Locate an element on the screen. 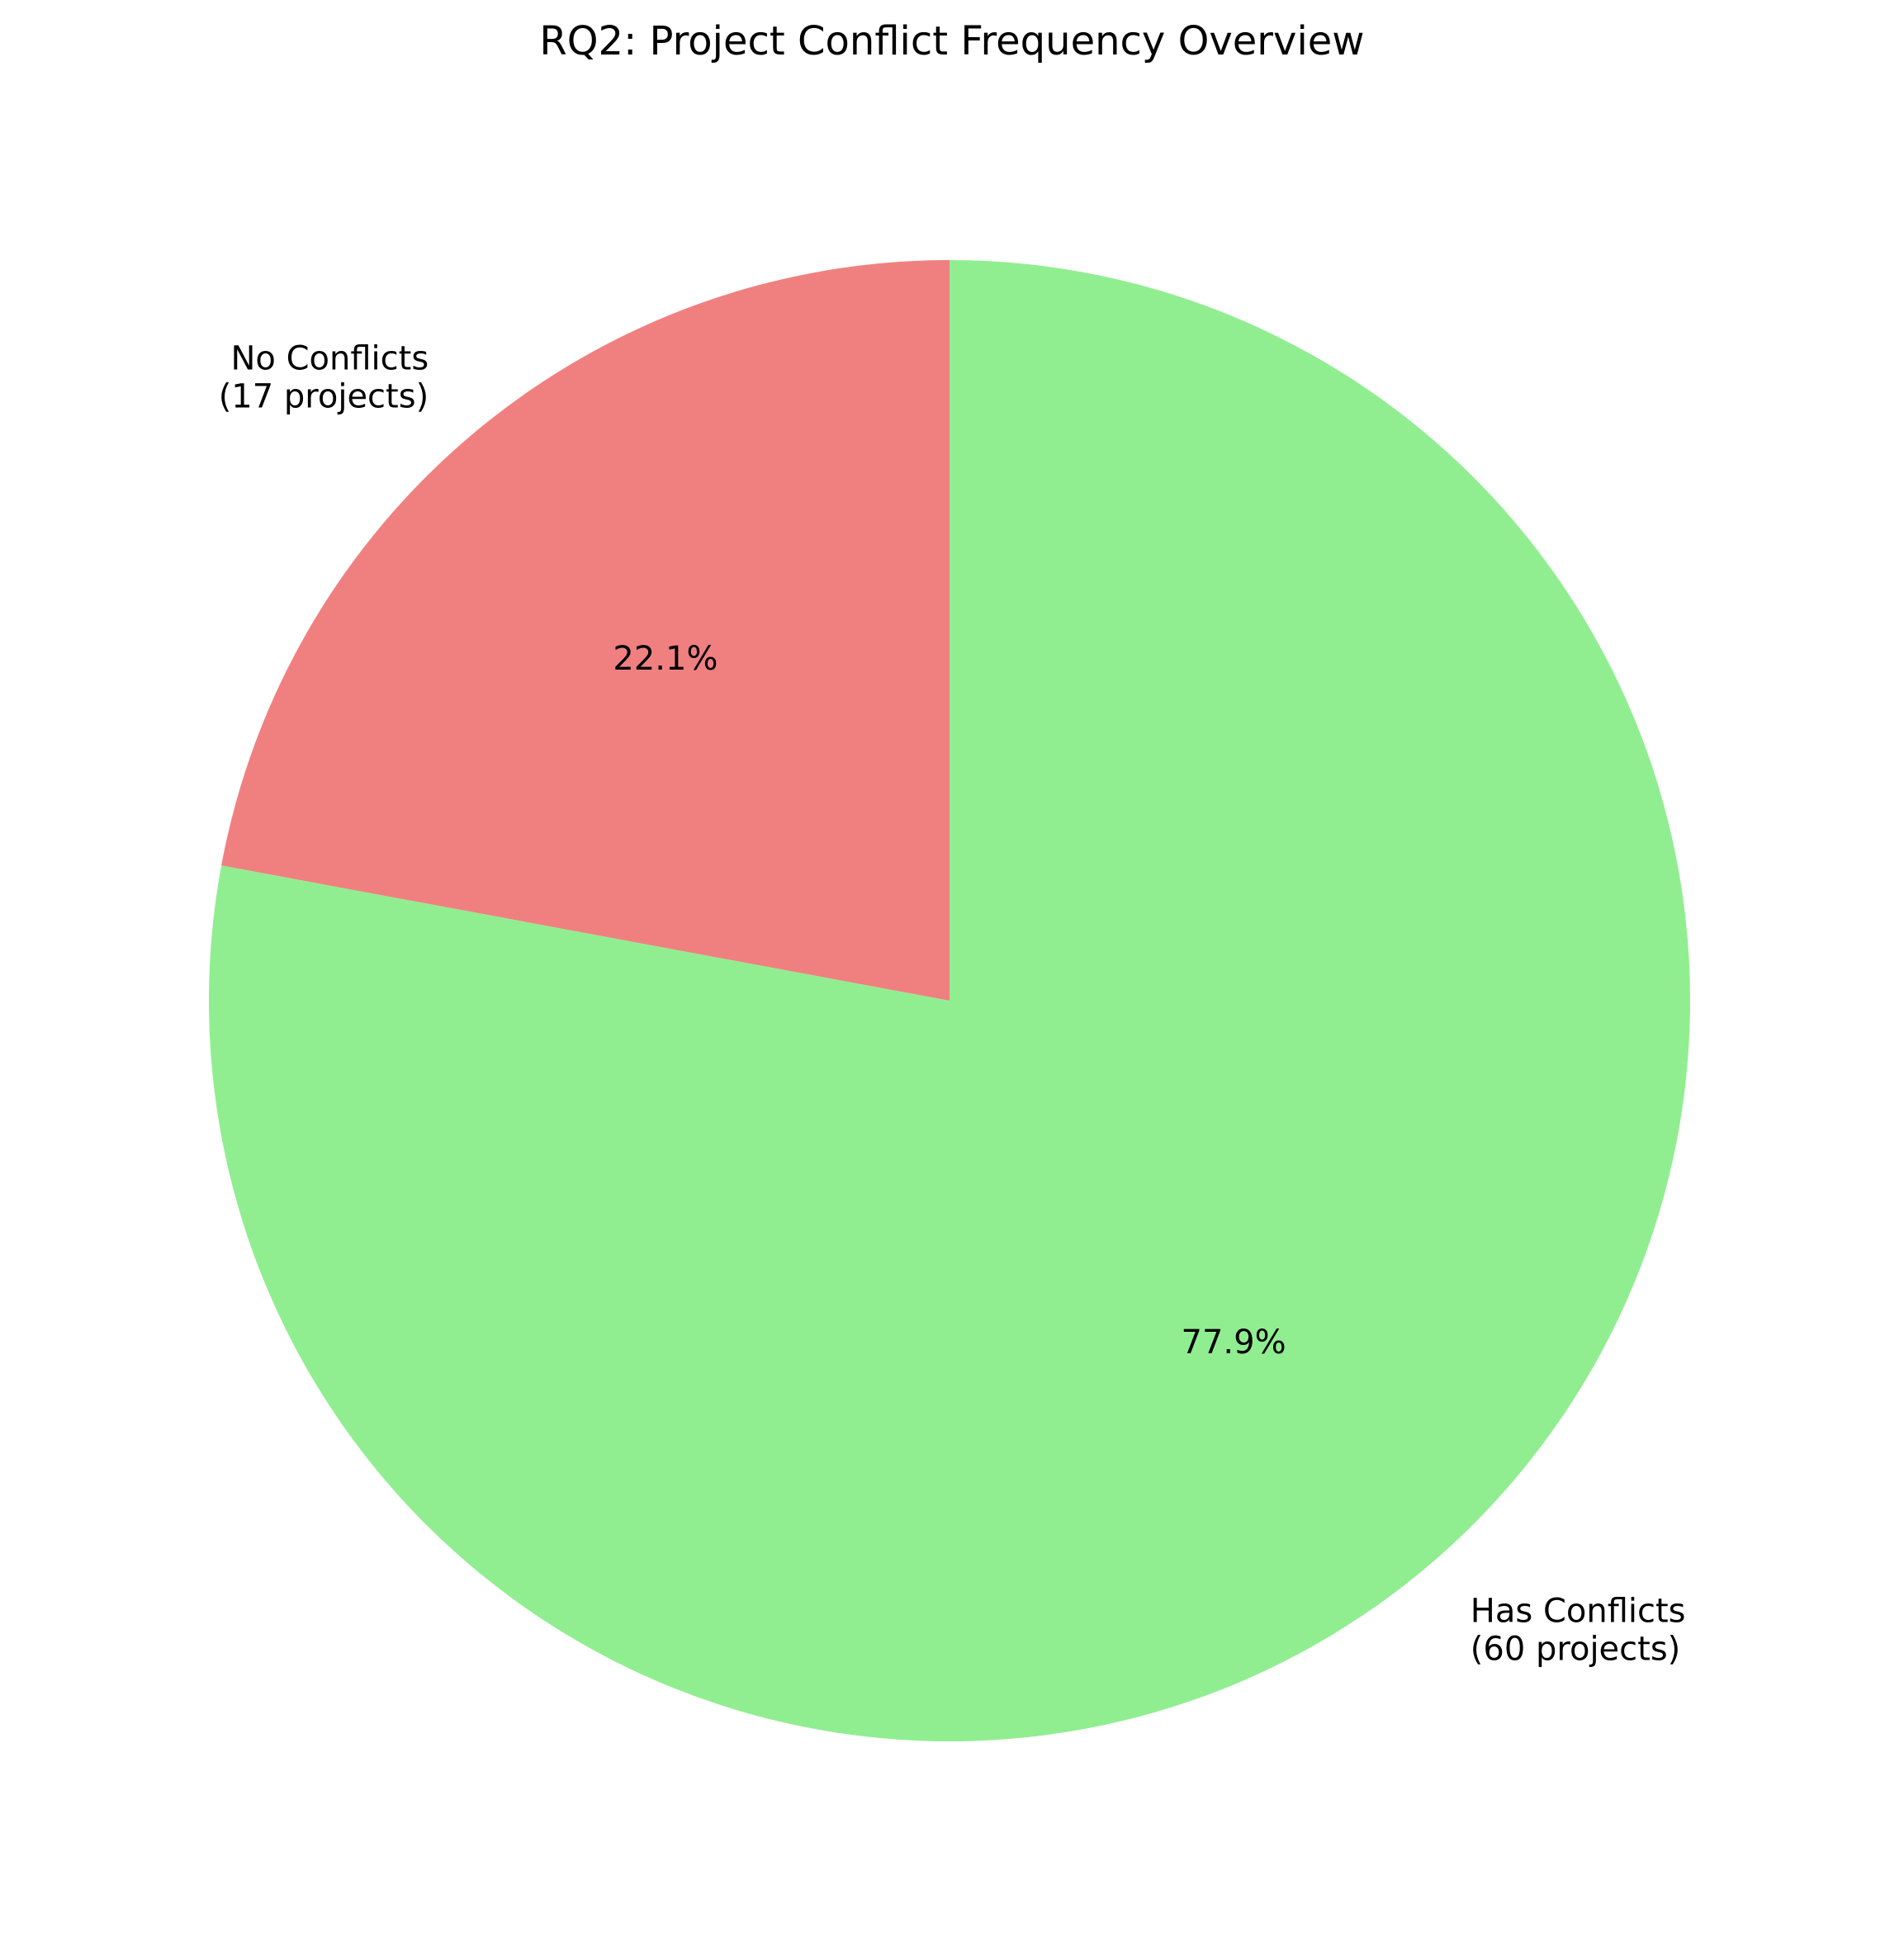 The image size is (1904, 1956). pie-slice-no-conflicts is located at coordinates (585, 630).